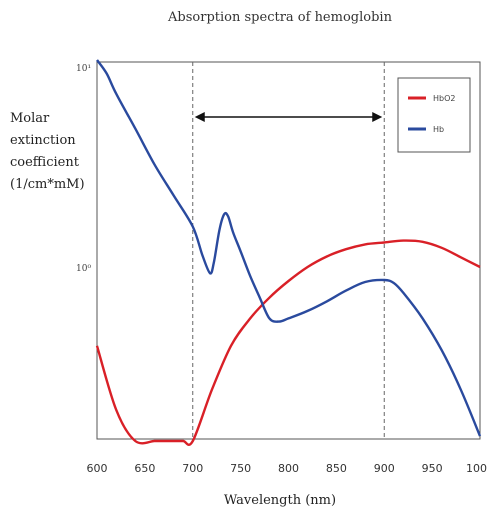 The width and height of the screenshot is (487, 517). What do you see at coordinates (438, 129) in the screenshot?
I see `legend-label-hb: Hb` at bounding box center [438, 129].